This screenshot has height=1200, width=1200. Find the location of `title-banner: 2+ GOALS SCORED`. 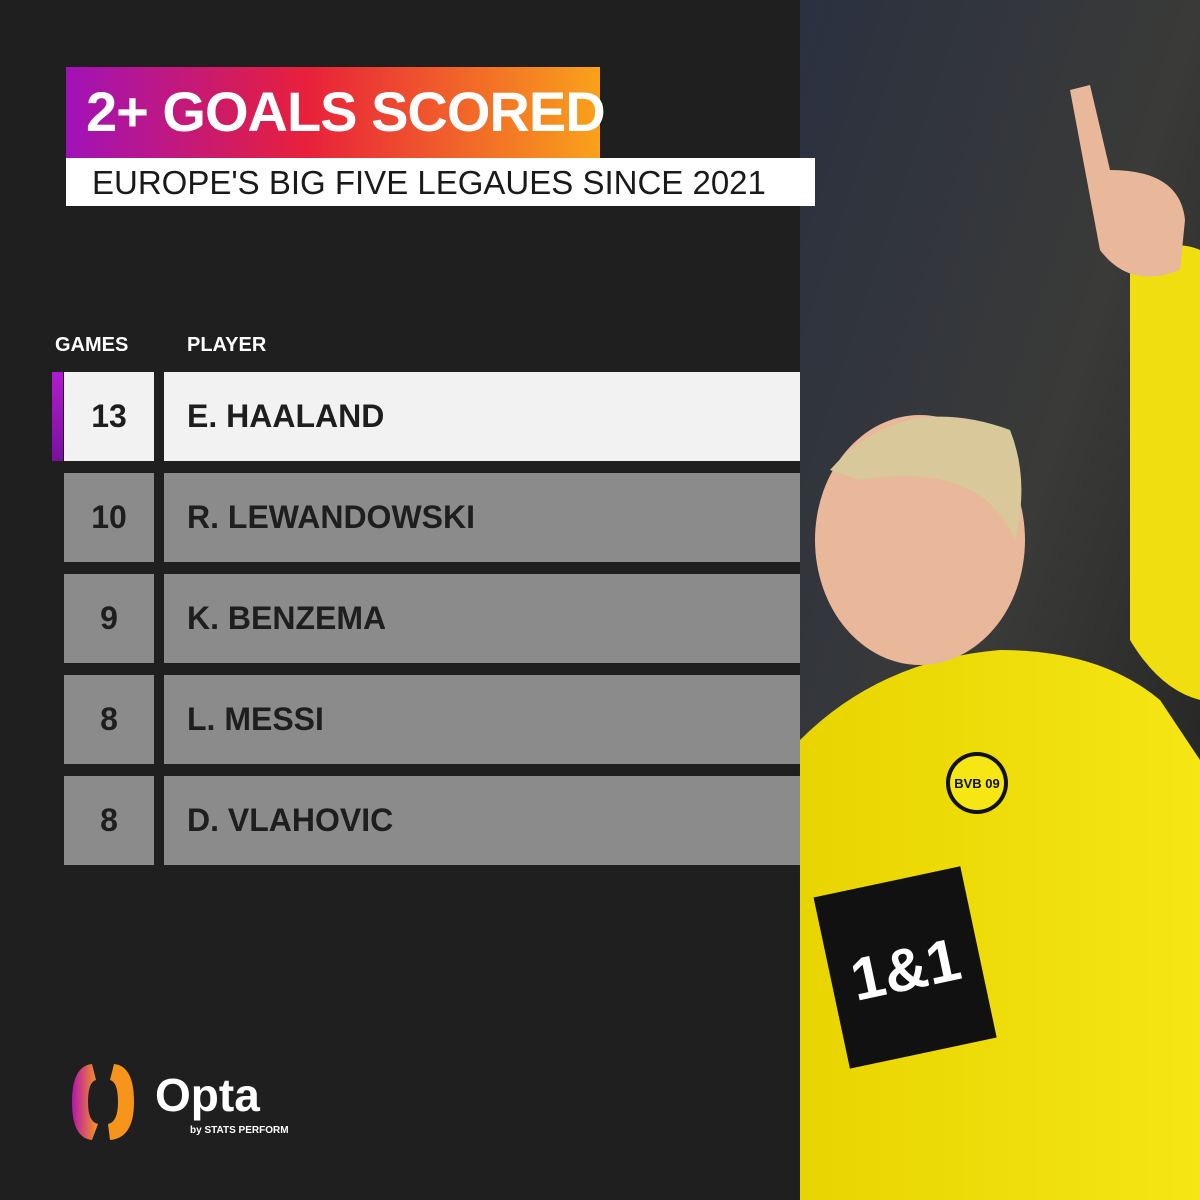

title-banner: 2+ GOALS SCORED is located at coordinates (336, 112).